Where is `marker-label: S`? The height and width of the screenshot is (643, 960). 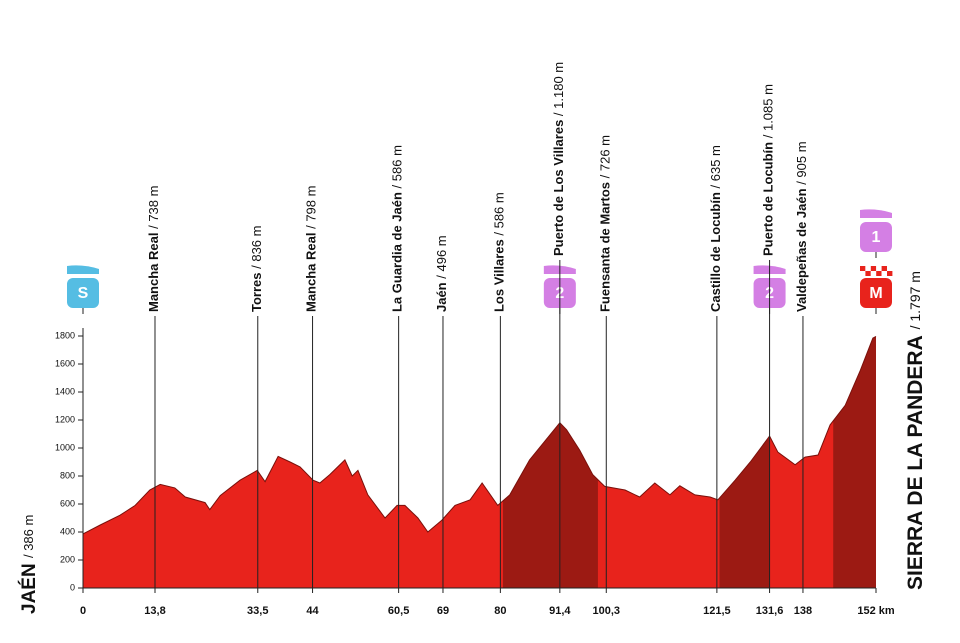 marker-label: S is located at coordinates (83, 293).